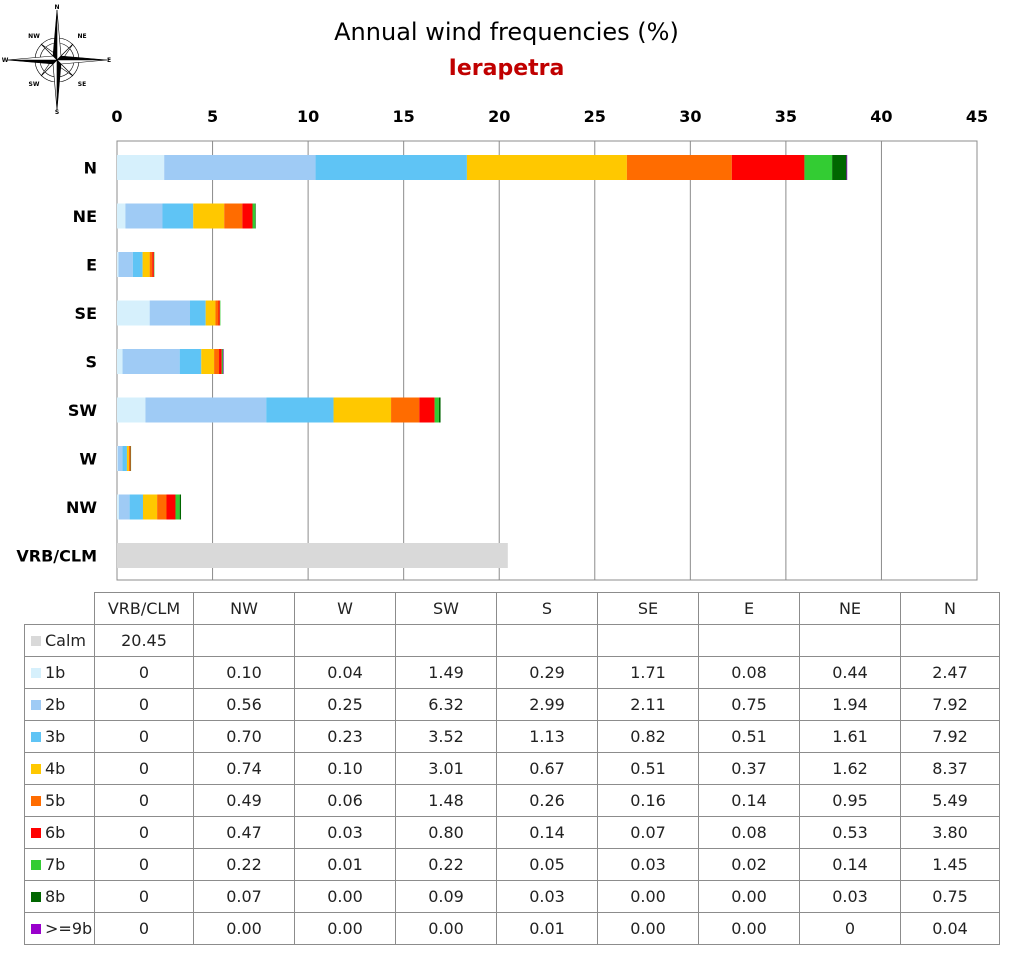 This screenshot has width=1013, height=967. What do you see at coordinates (345, 800) in the screenshot?
I see `table-cell: 0.06` at bounding box center [345, 800].